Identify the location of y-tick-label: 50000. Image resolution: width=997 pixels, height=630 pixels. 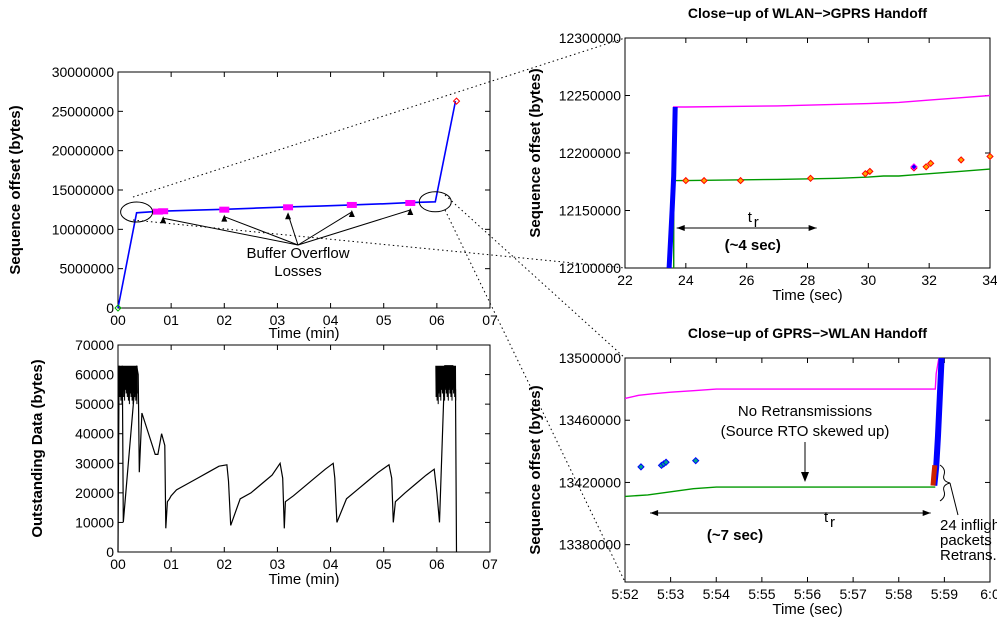
(94, 404).